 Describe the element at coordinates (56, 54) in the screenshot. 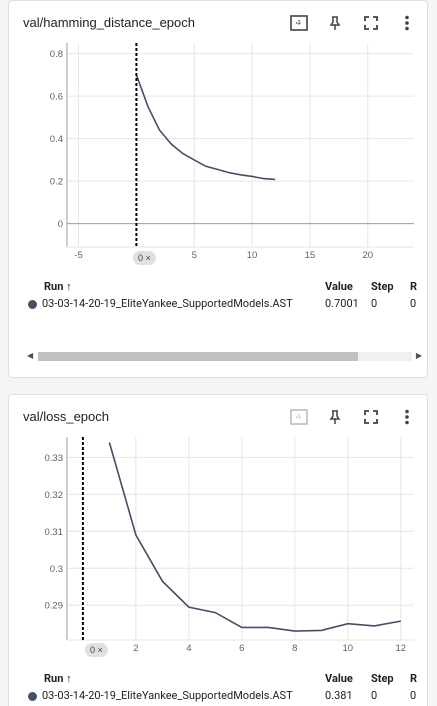

I see `y-tick-label: 0.8` at that location.